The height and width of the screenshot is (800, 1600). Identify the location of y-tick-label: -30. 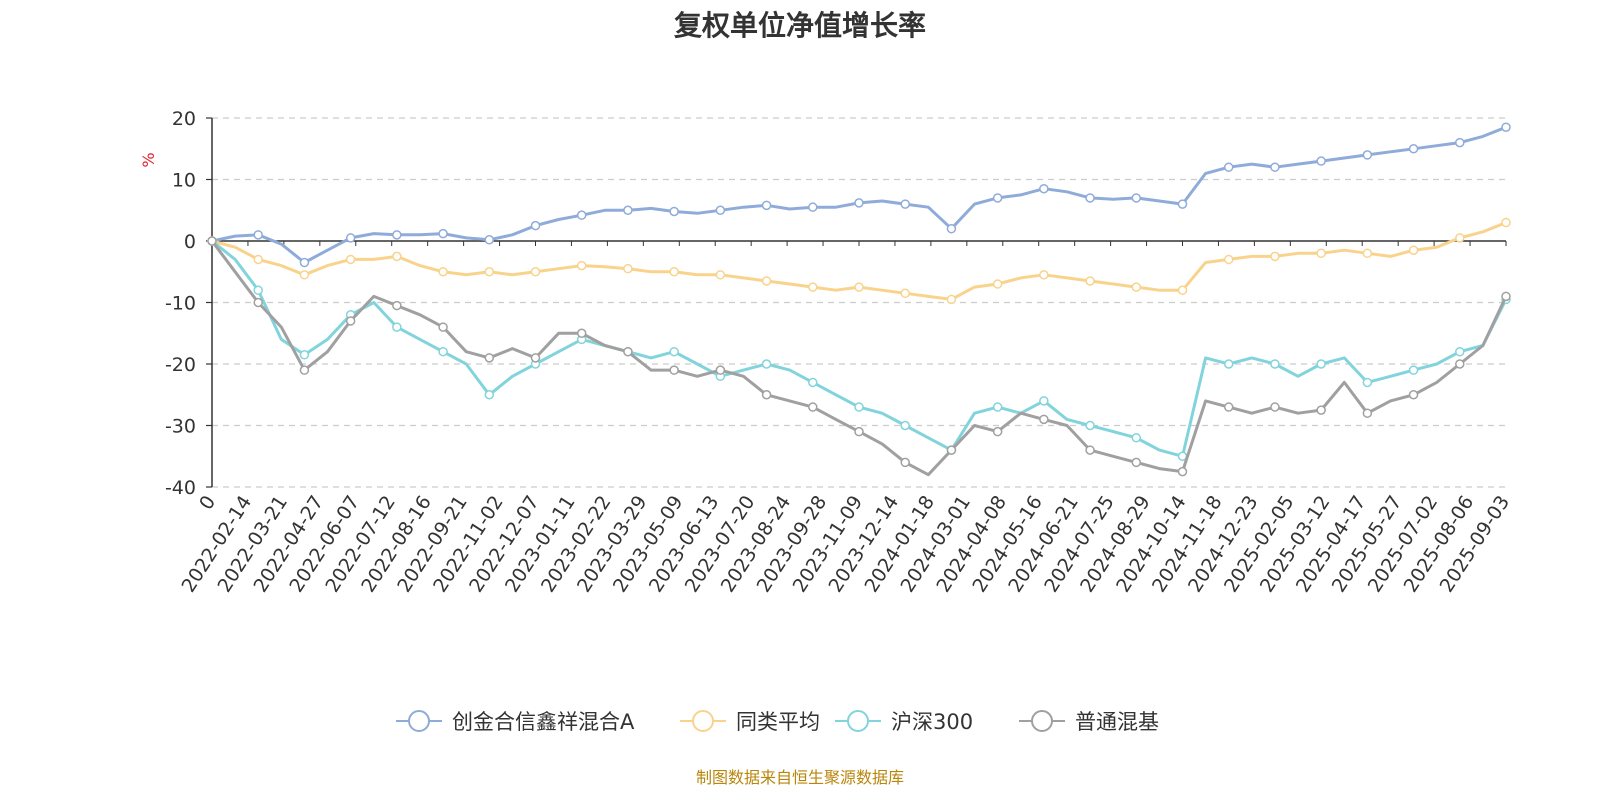
(180, 427).